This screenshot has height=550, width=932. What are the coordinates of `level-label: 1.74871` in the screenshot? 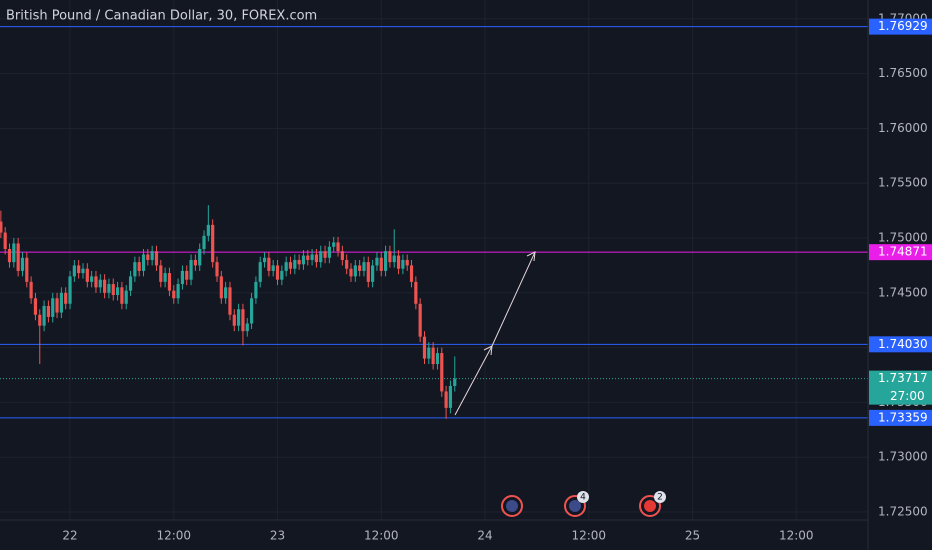 It's located at (903, 252).